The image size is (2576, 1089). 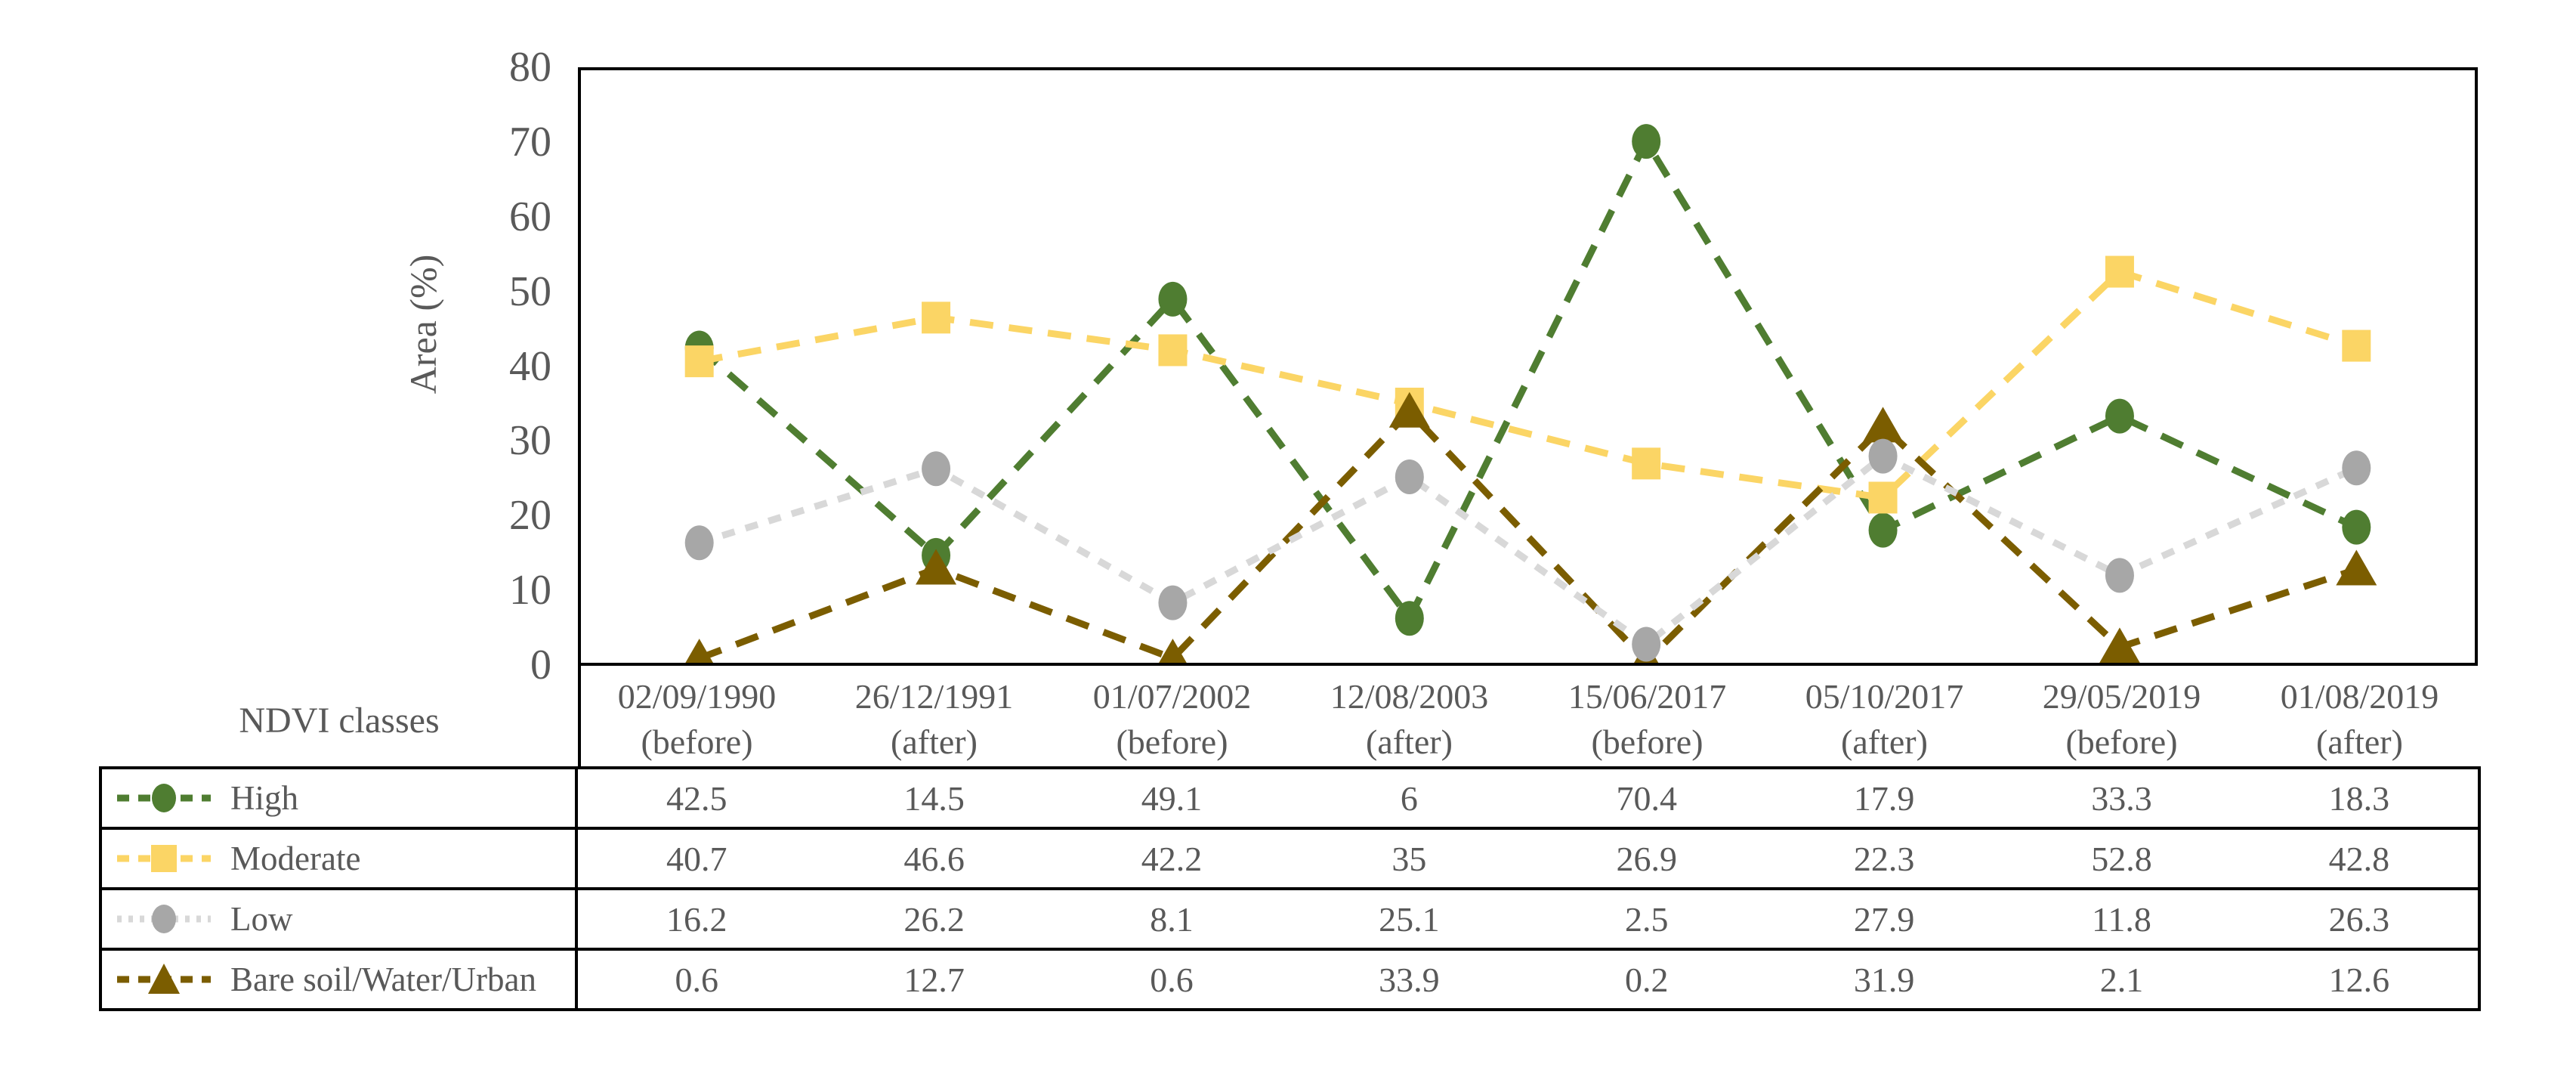 What do you see at coordinates (2121, 798) in the screenshot?
I see `table-cell: 33.3` at bounding box center [2121, 798].